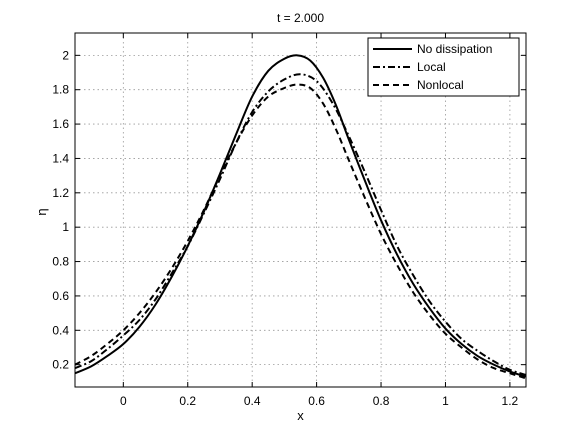  I want to click on x-tick-label: 0.4, so click(252, 401).